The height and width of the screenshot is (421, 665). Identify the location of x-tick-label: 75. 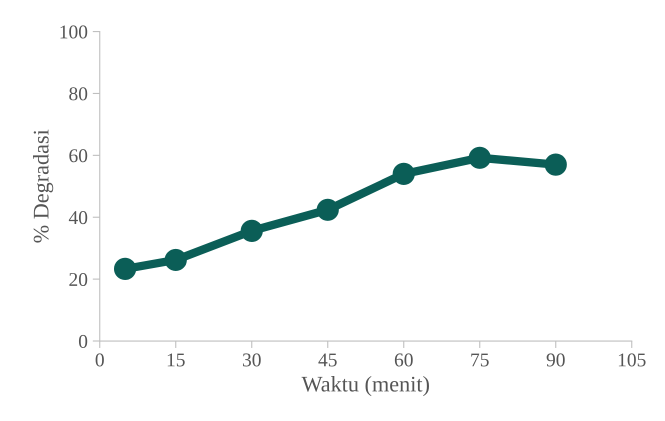
(480, 360).